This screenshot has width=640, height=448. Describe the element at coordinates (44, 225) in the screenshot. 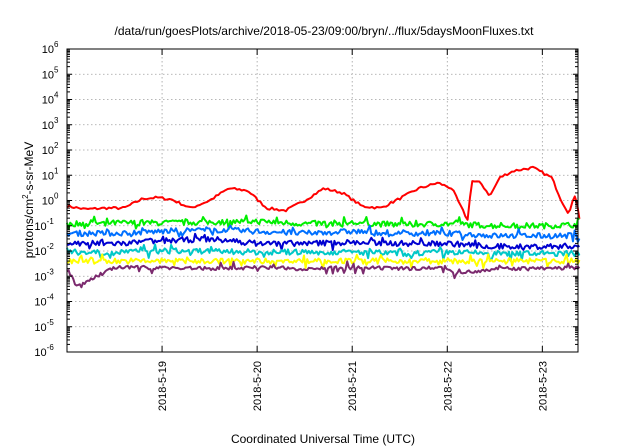

I see `y-tick-label: 10⁻¹` at that location.